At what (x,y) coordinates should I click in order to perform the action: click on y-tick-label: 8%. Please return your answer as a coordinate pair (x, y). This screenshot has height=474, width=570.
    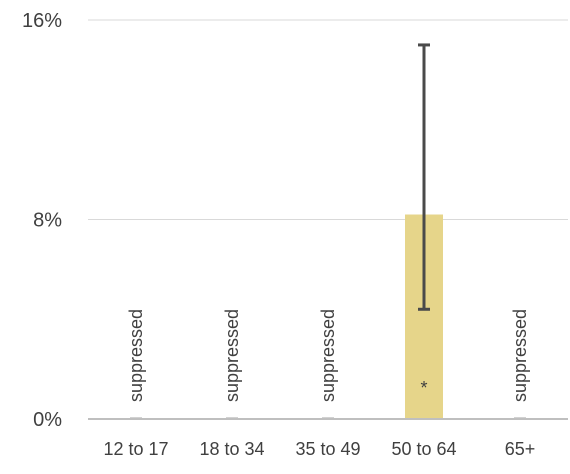
    Looking at the image, I should click on (47, 221).